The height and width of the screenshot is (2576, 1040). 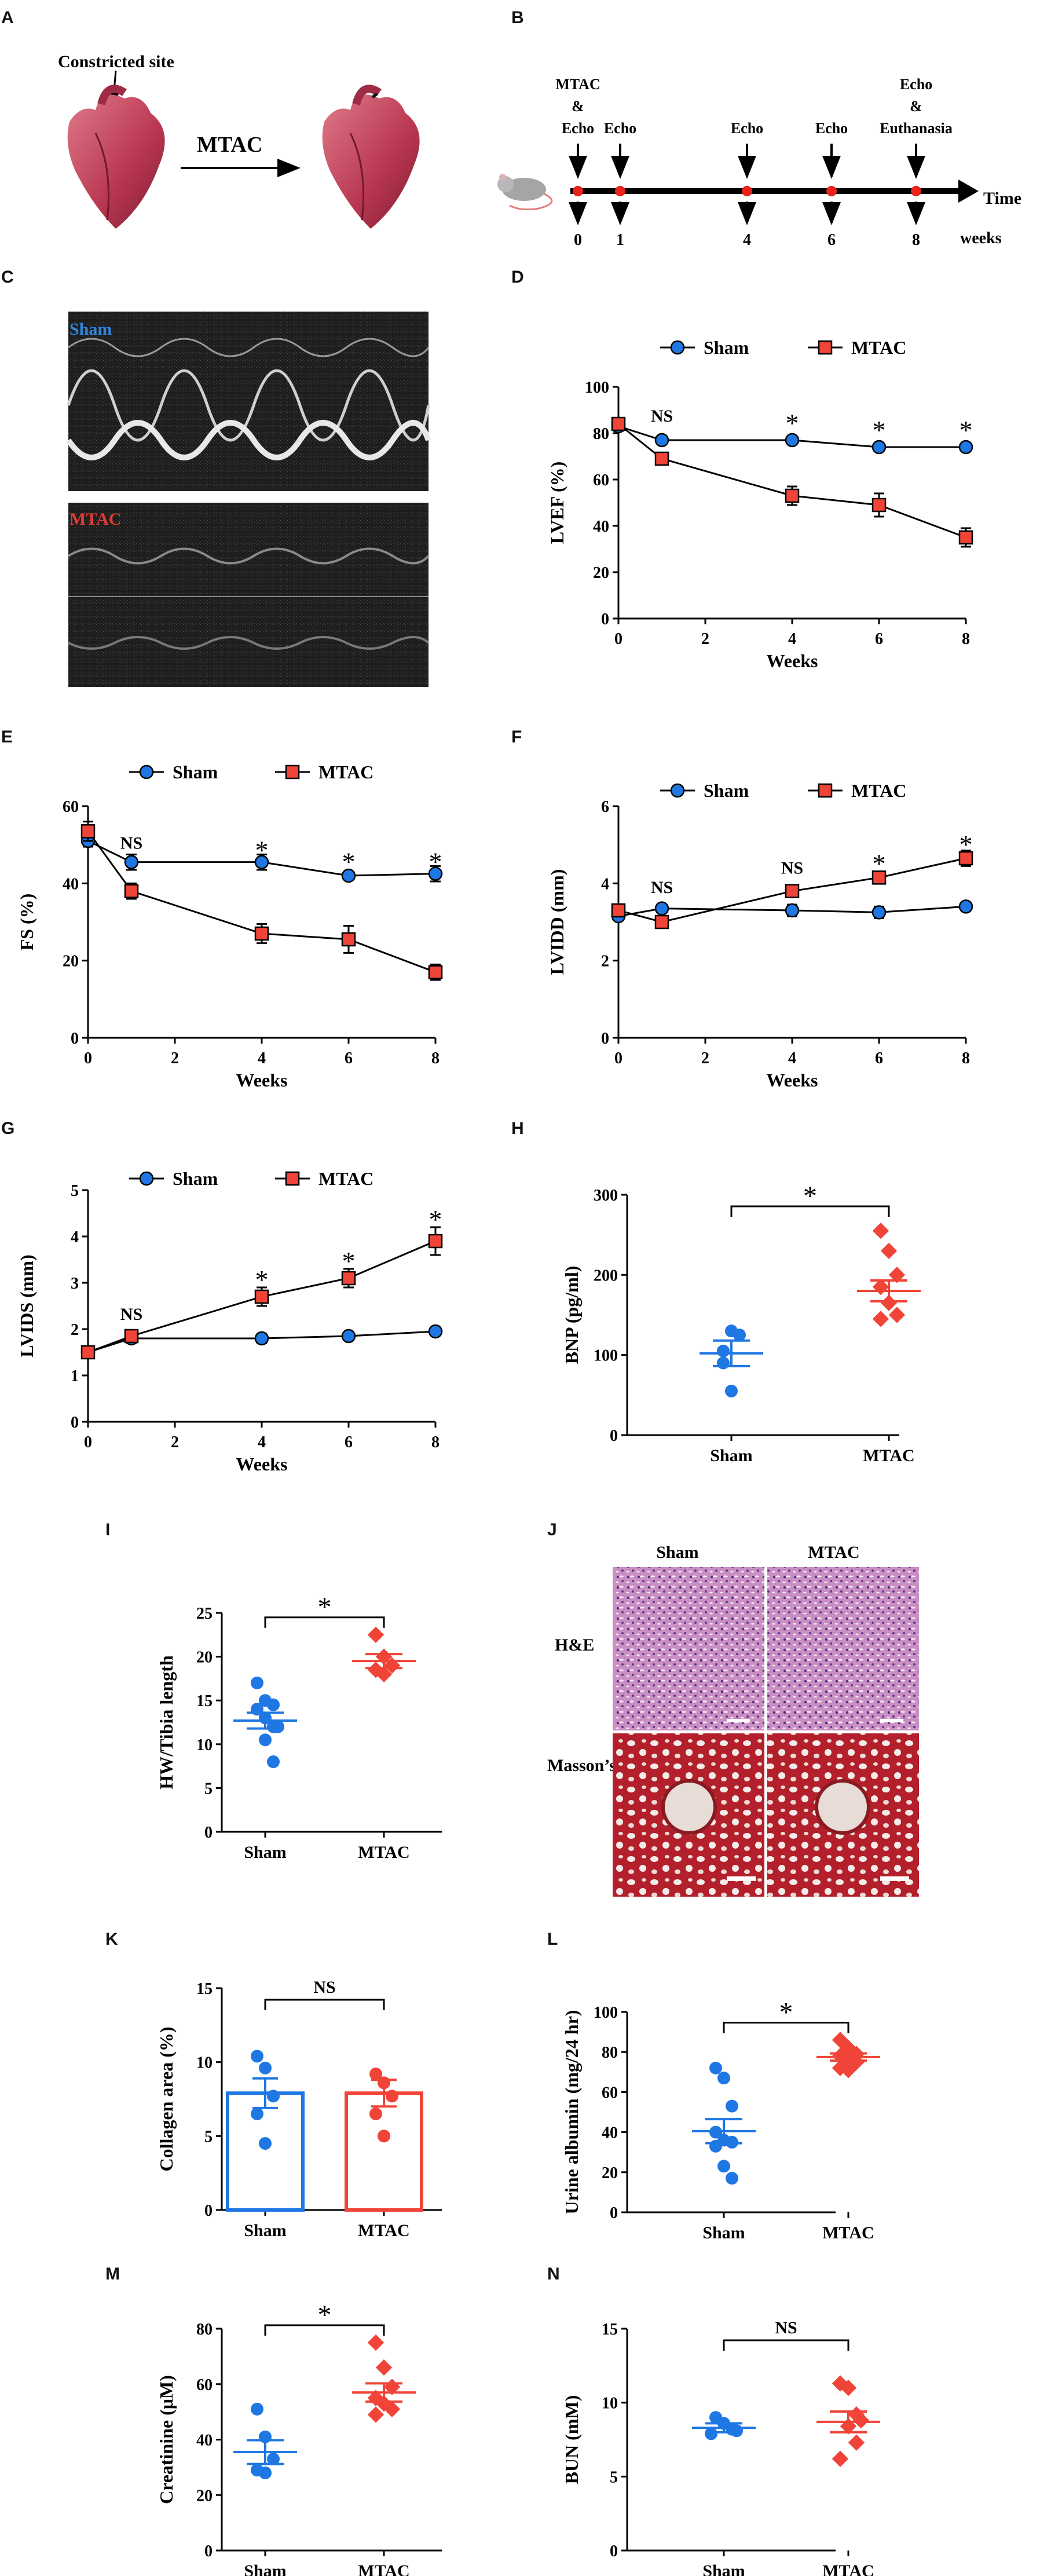 What do you see at coordinates (553, 2274) in the screenshot?
I see `panel-label-n: N` at bounding box center [553, 2274].